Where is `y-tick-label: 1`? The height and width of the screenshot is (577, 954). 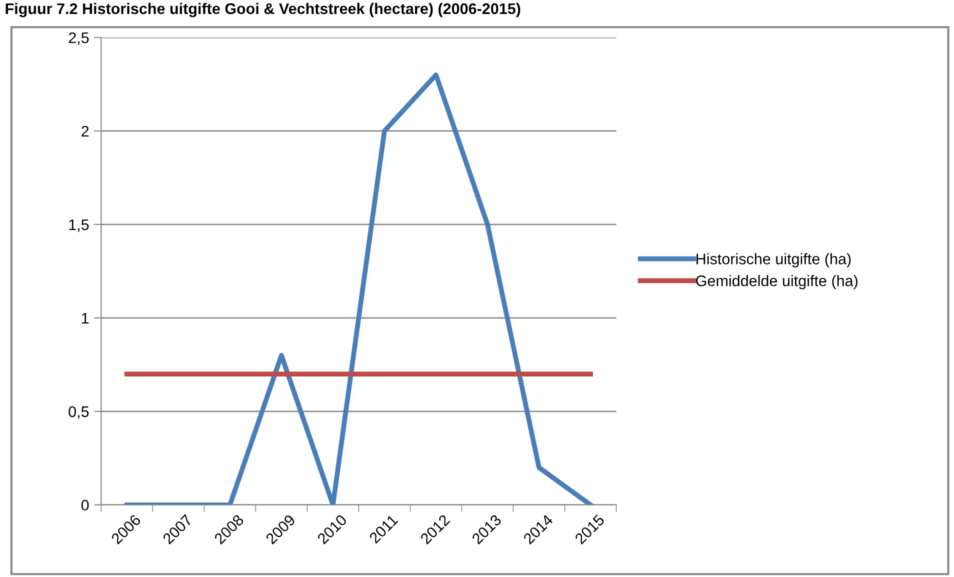 y-tick-label: 1 is located at coordinates (85, 318).